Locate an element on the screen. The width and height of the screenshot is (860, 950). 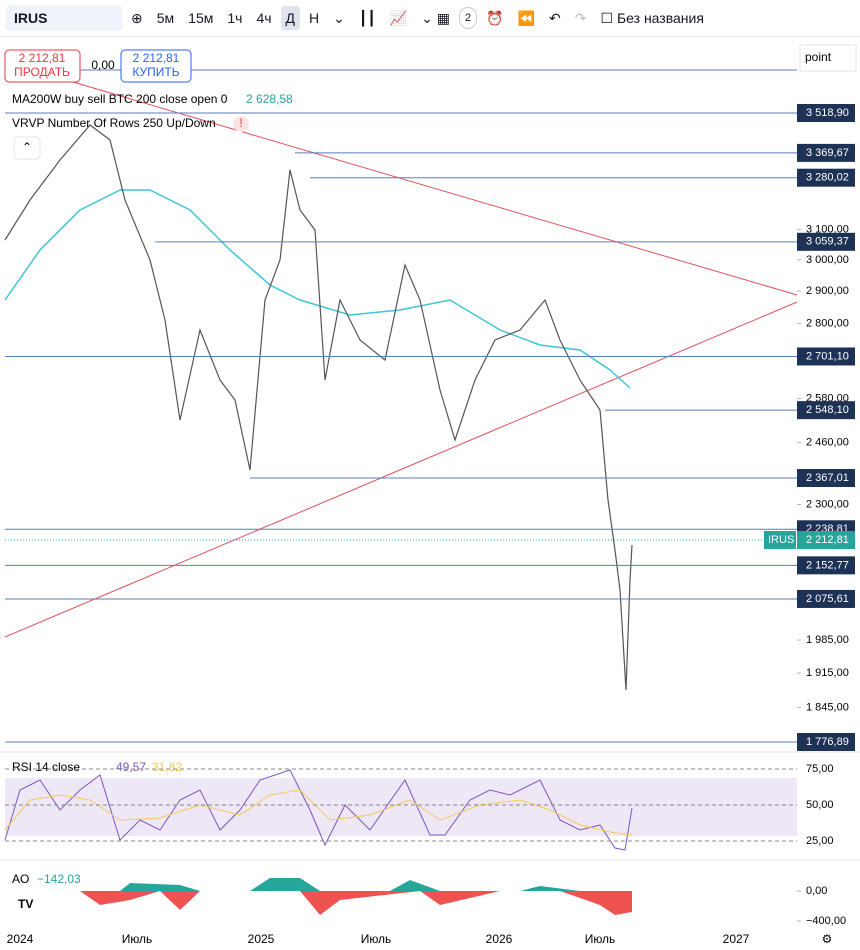
alert: ⏰ is located at coordinates (495, 17).